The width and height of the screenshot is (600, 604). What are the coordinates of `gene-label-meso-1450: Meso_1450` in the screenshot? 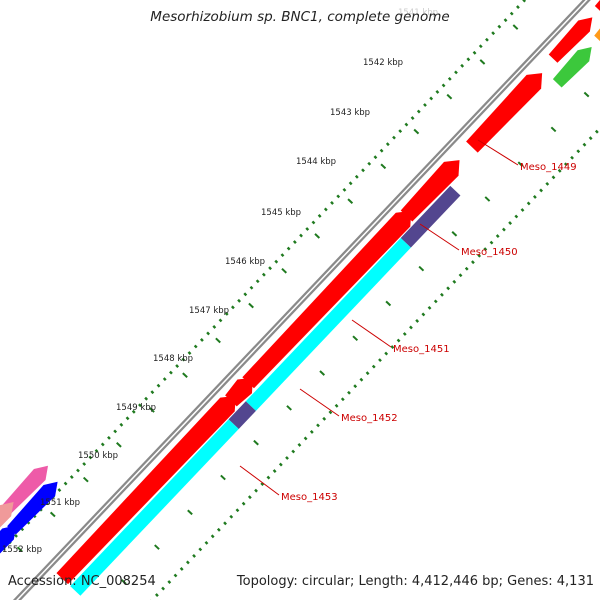 It's located at (489, 252).